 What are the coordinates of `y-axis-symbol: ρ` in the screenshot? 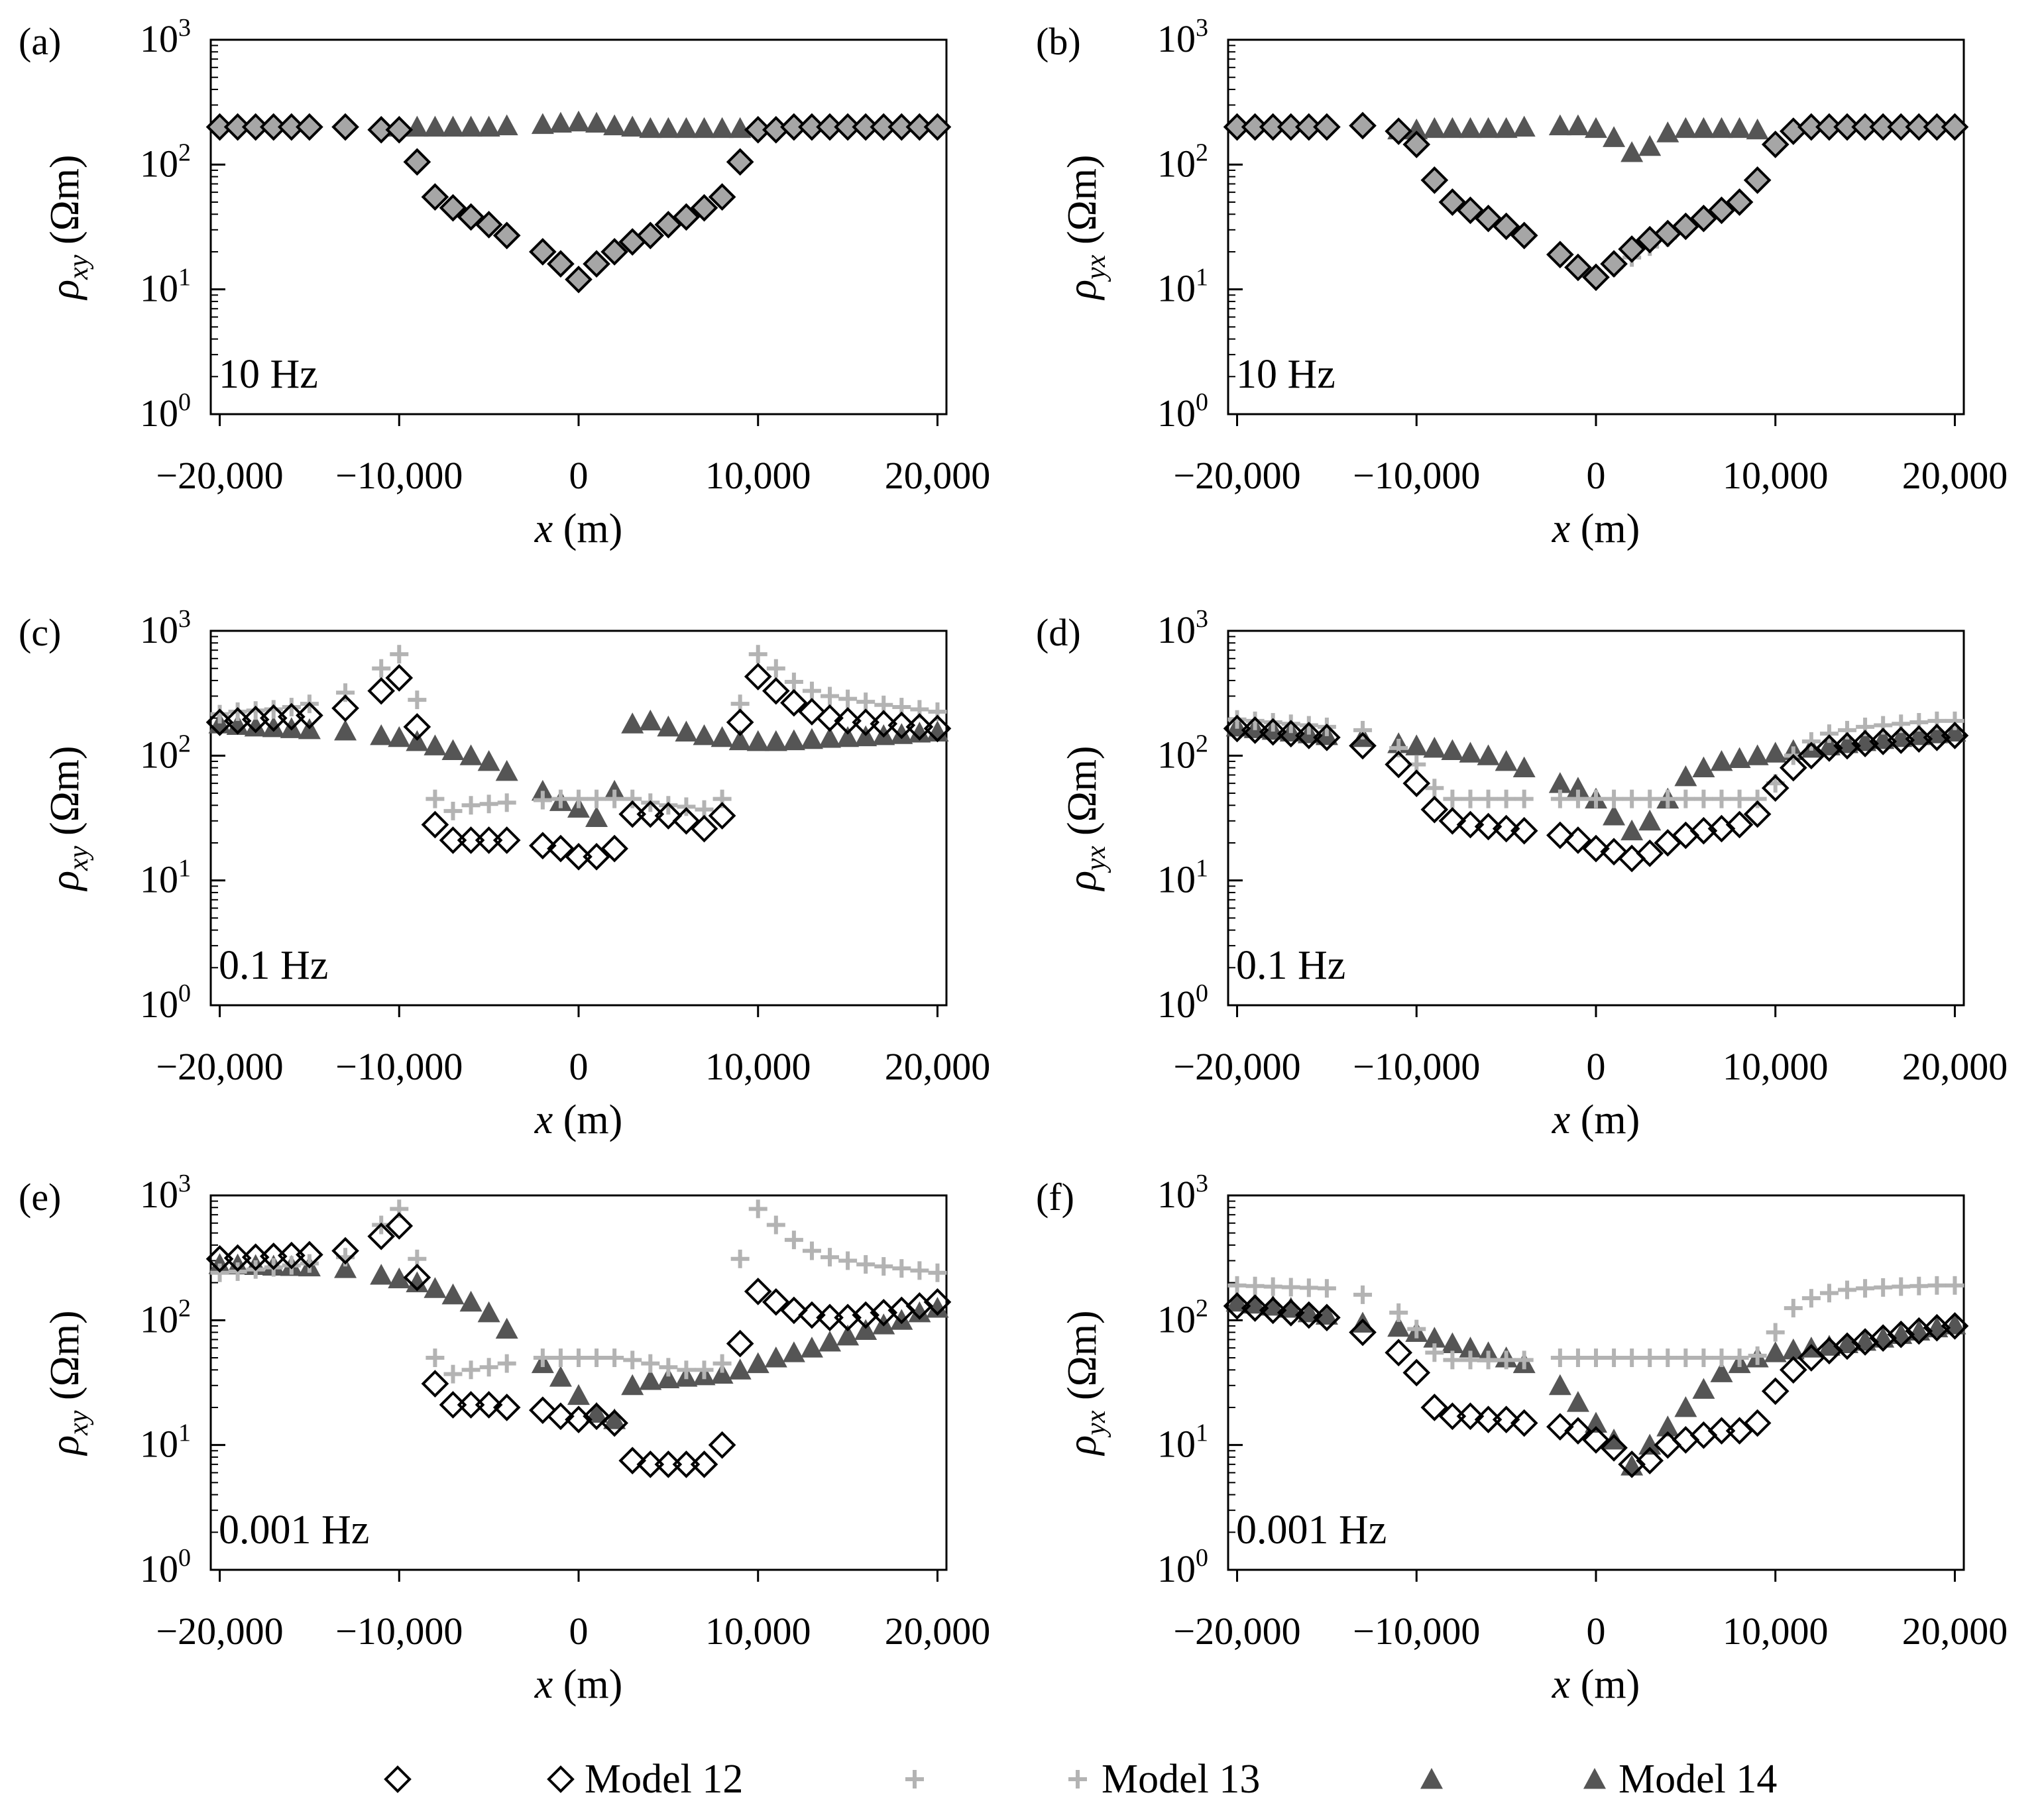 It's located at (64, 290).